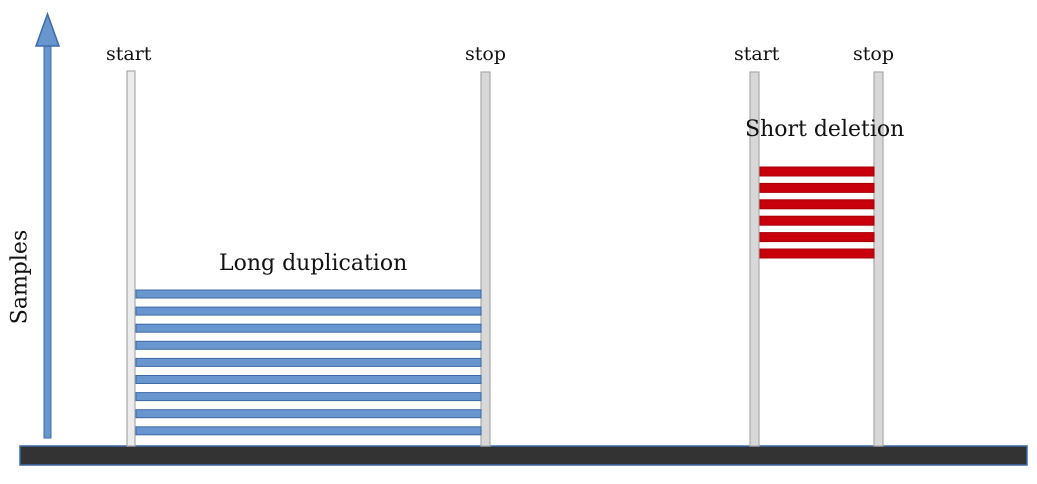 The height and width of the screenshot is (484, 1037). What do you see at coordinates (754, 259) in the screenshot?
I see `event2-start-post` at bounding box center [754, 259].